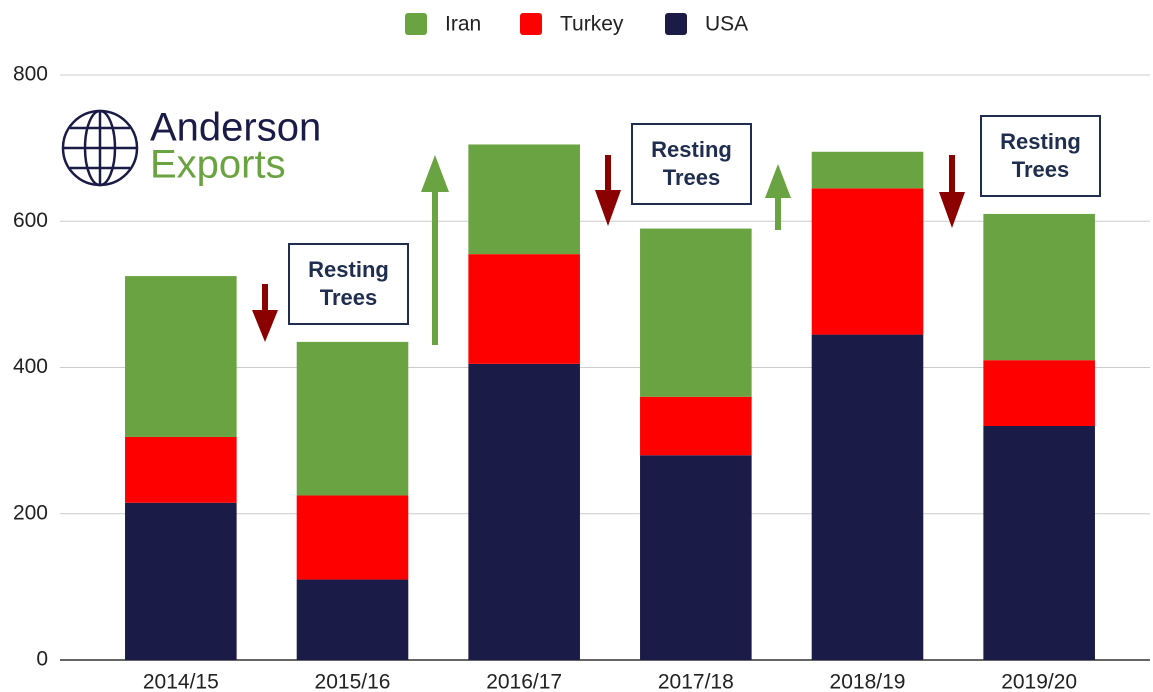 The height and width of the screenshot is (692, 1153). Describe the element at coordinates (218, 165) in the screenshot. I see `logo-text: Exports` at that location.